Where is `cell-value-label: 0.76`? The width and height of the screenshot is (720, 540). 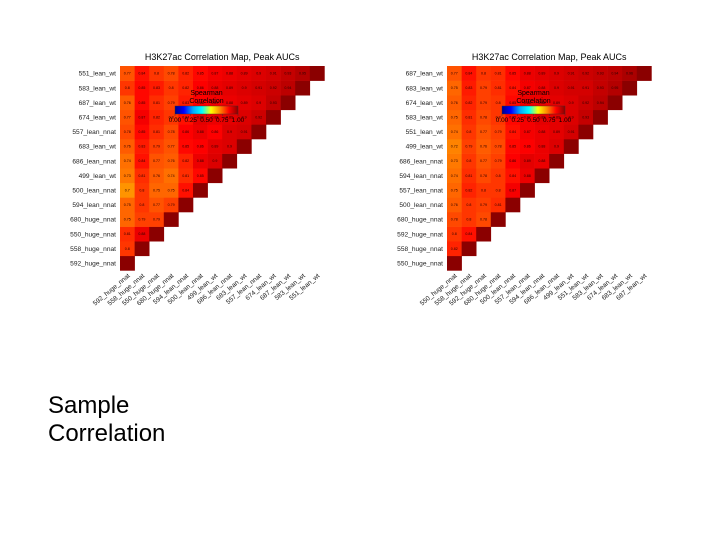 cell-value-label: 0.76 is located at coordinates (127, 147).